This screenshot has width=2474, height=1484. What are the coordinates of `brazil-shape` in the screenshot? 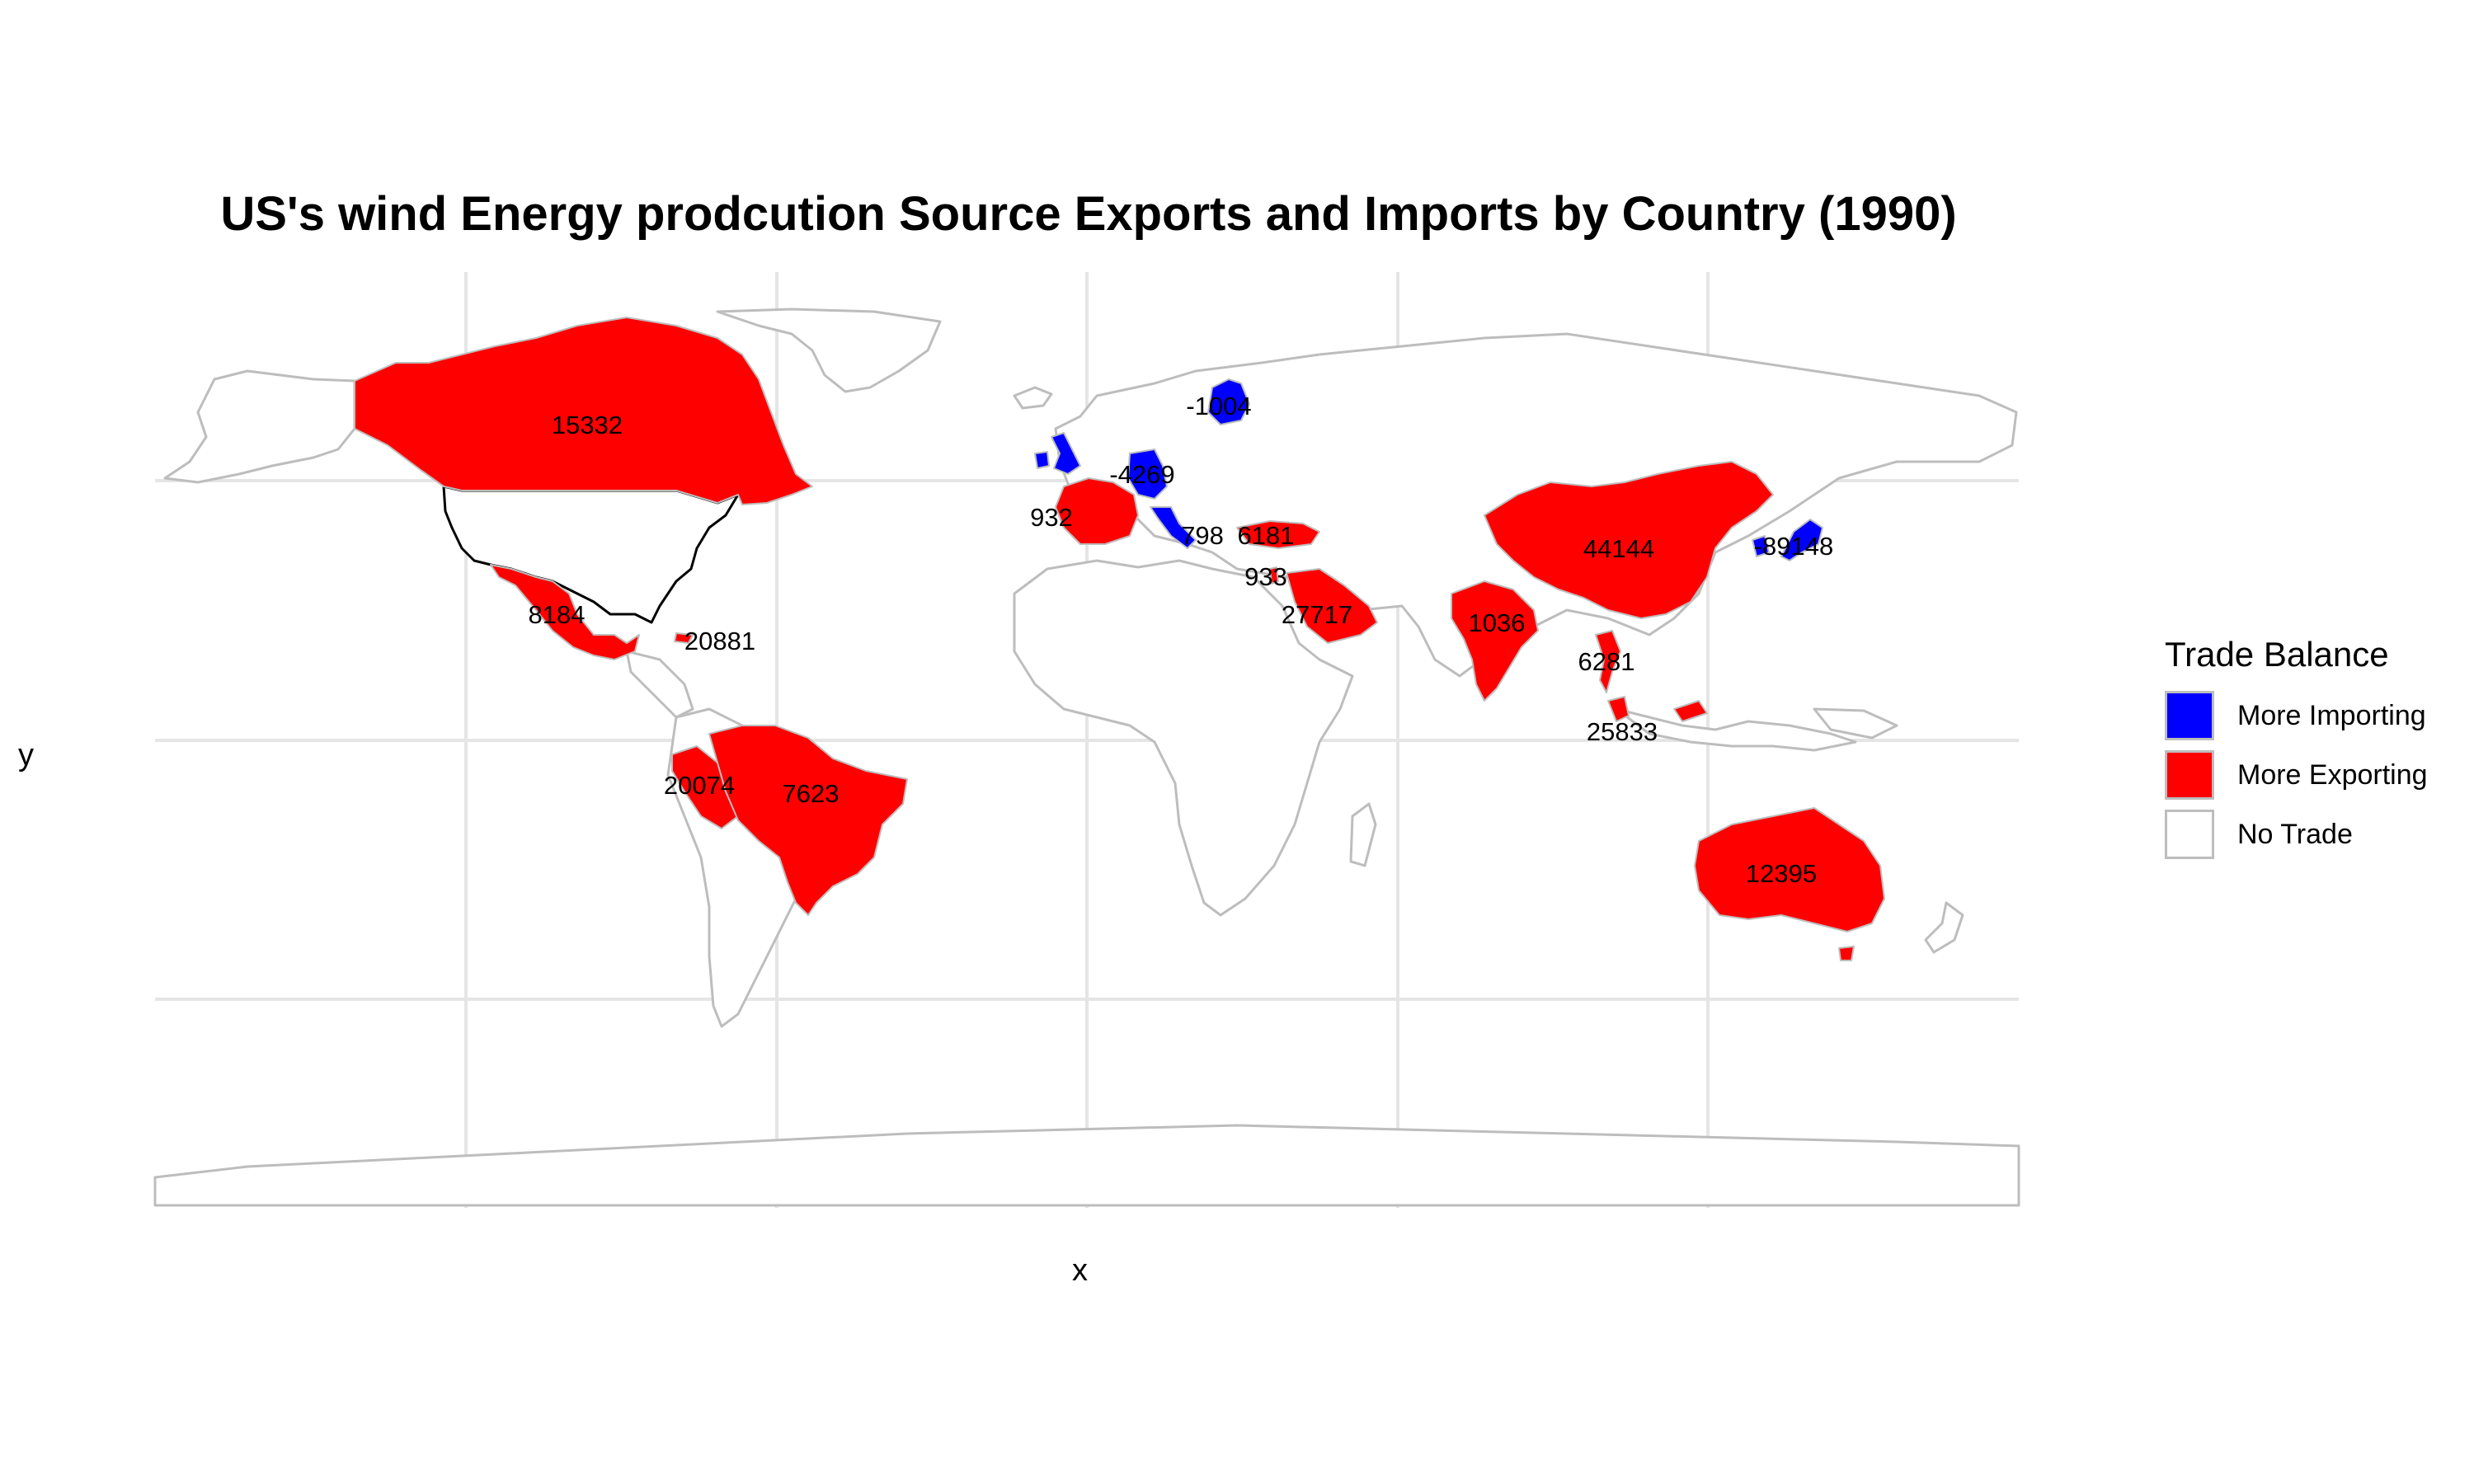 It's located at (808, 820).